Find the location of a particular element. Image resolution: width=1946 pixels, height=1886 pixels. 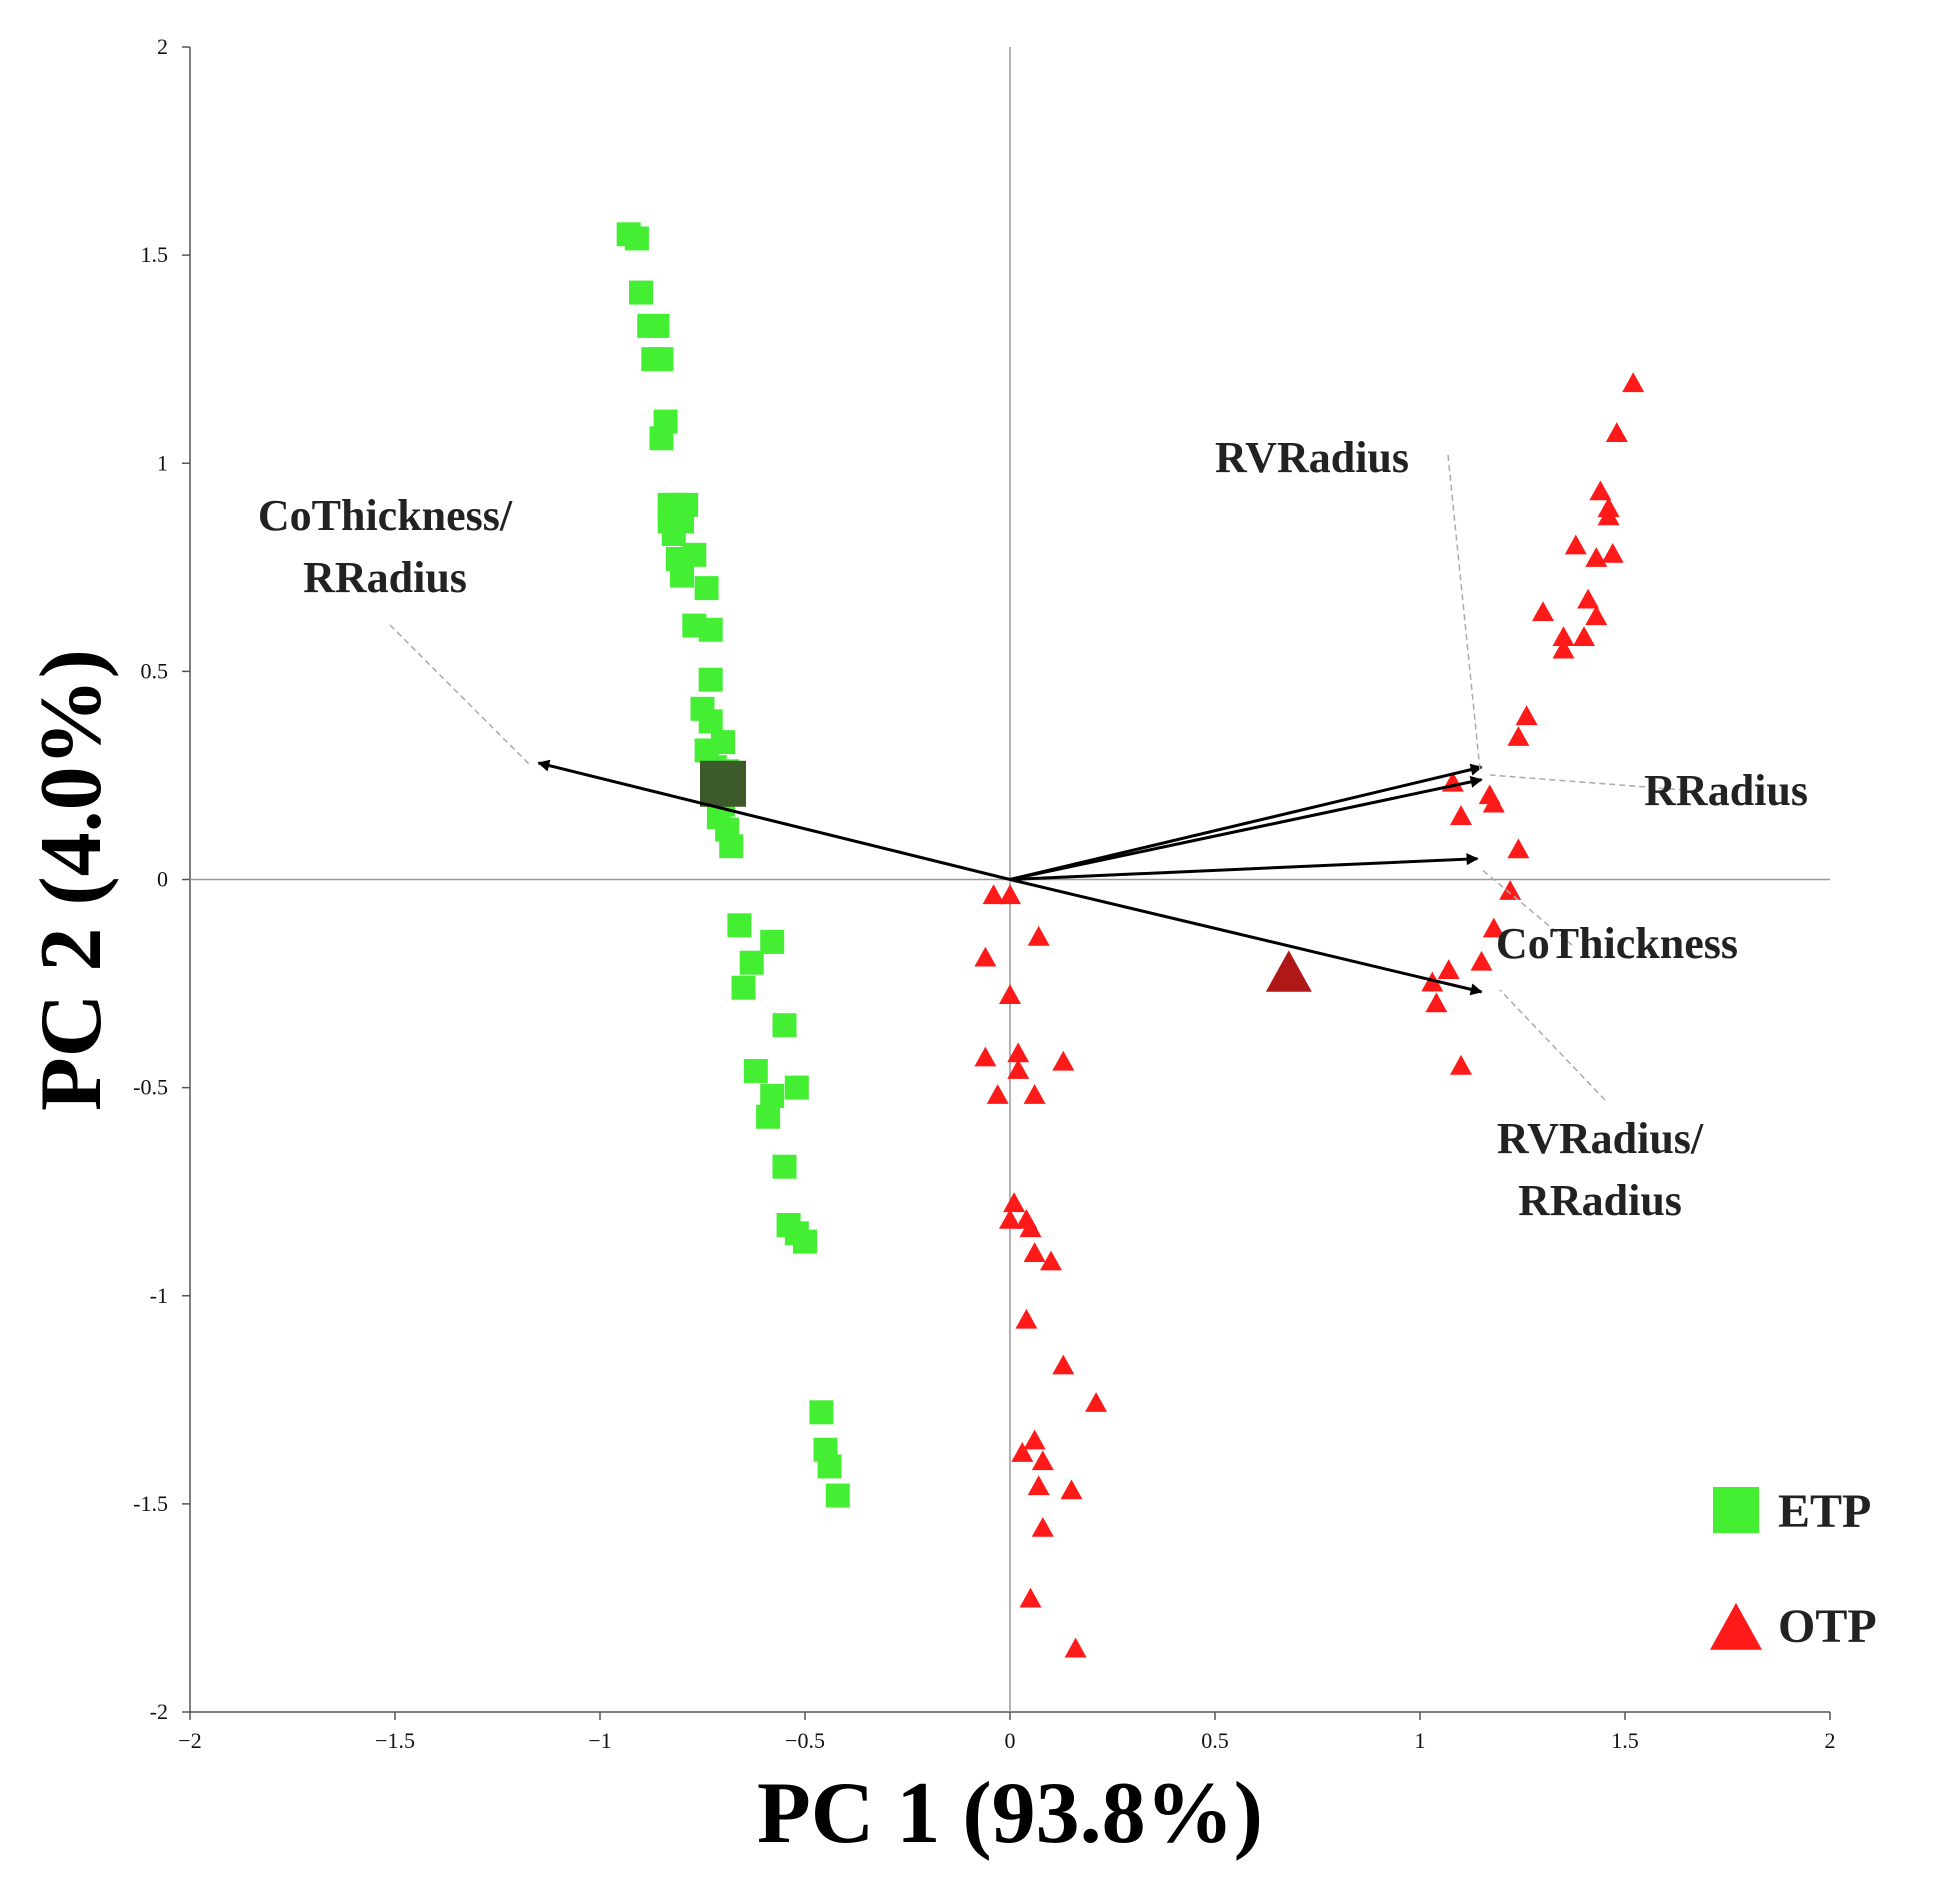

legend-marker-otp is located at coordinates (1736, 1626).